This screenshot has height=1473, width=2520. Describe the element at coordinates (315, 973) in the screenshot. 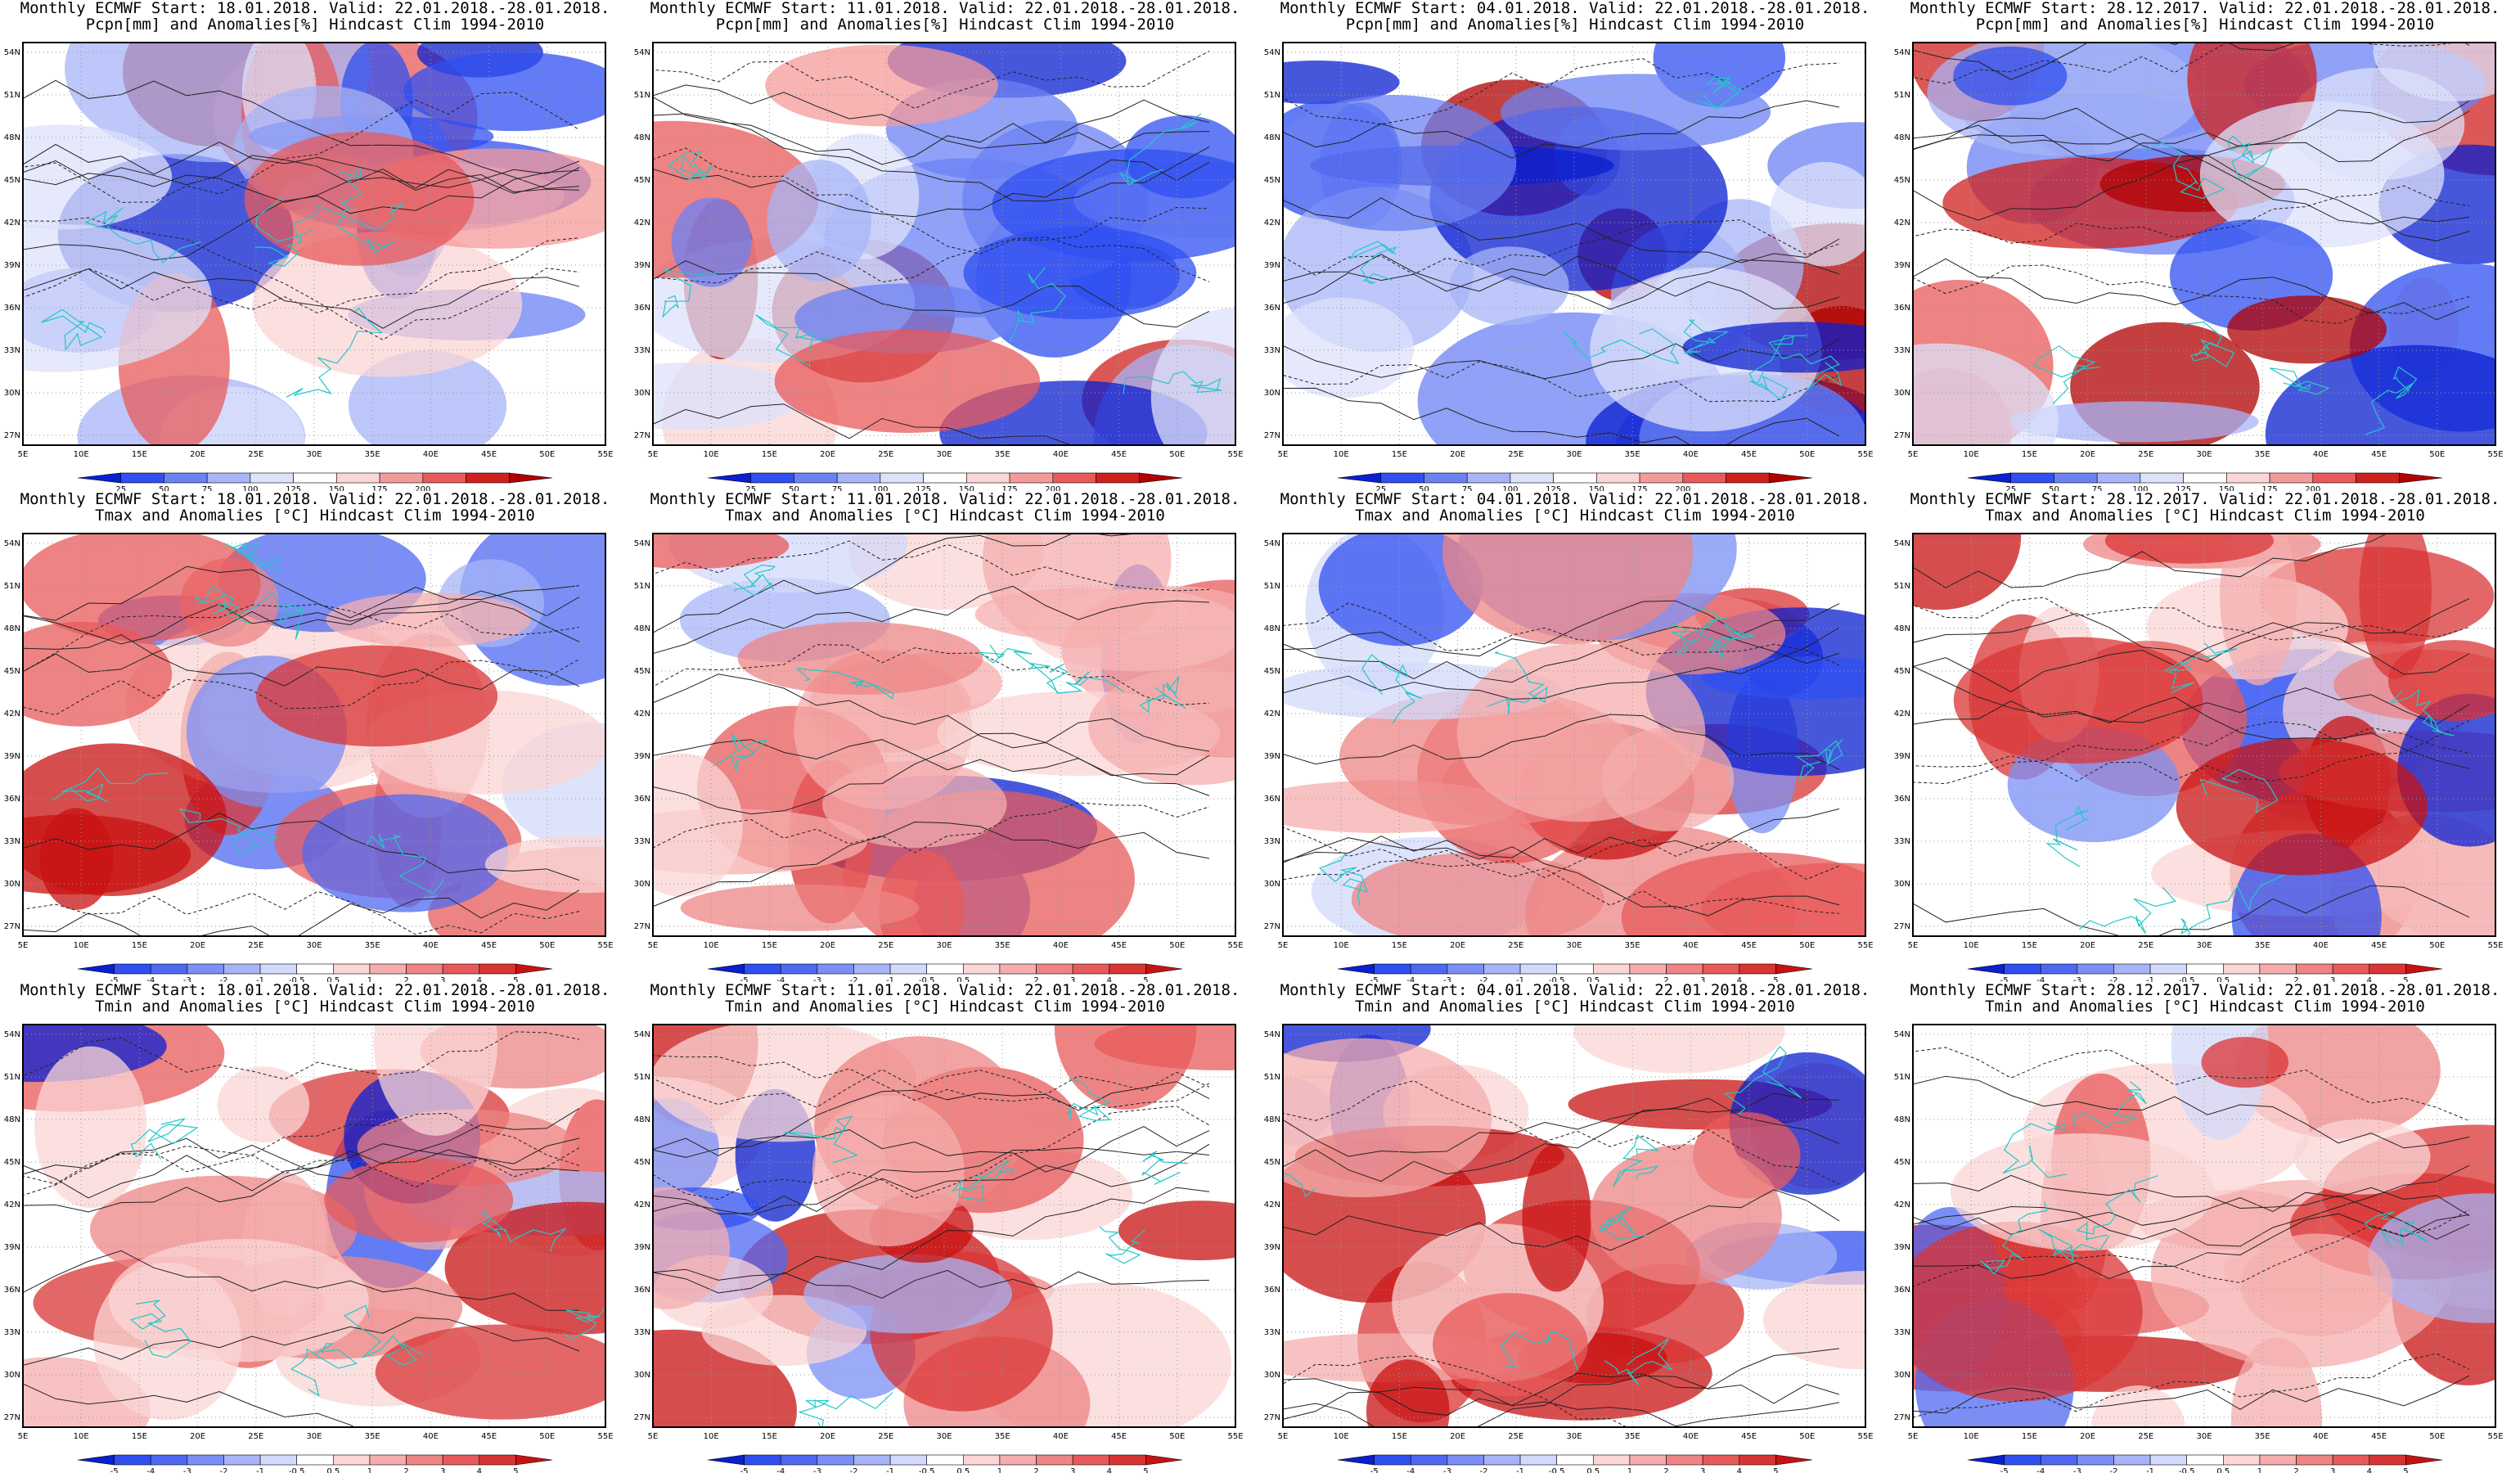

I see `colorbar: -5 -4 -3 -2 -1 -0.5 0.5 1 2 3 4 5` at that location.